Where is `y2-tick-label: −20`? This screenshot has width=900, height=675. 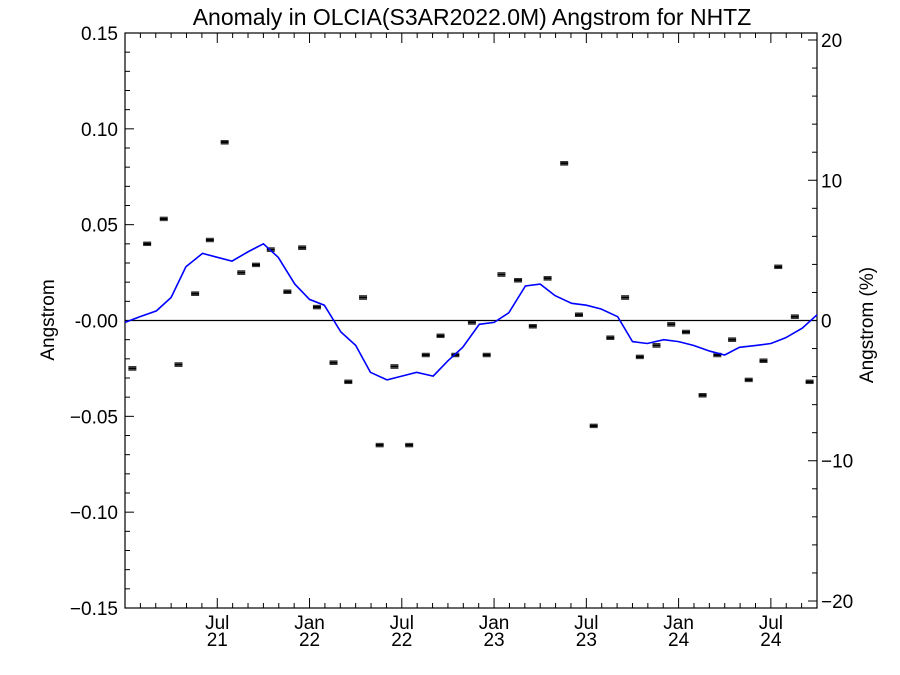
y2-tick-label: −20 is located at coordinates (837, 602).